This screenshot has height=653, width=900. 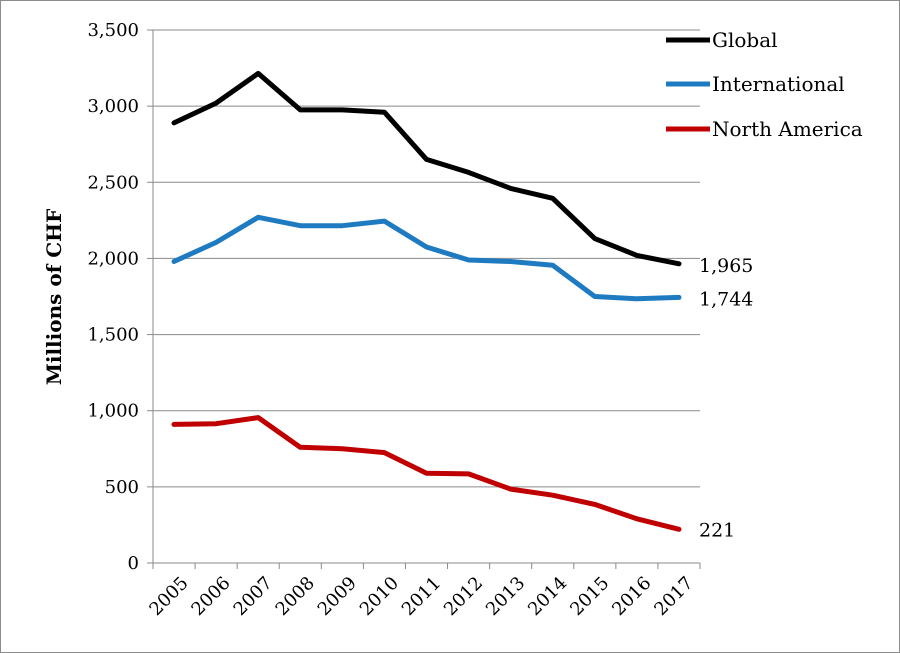 What do you see at coordinates (113, 182) in the screenshot?
I see `y-tick-label: 2,500` at bounding box center [113, 182].